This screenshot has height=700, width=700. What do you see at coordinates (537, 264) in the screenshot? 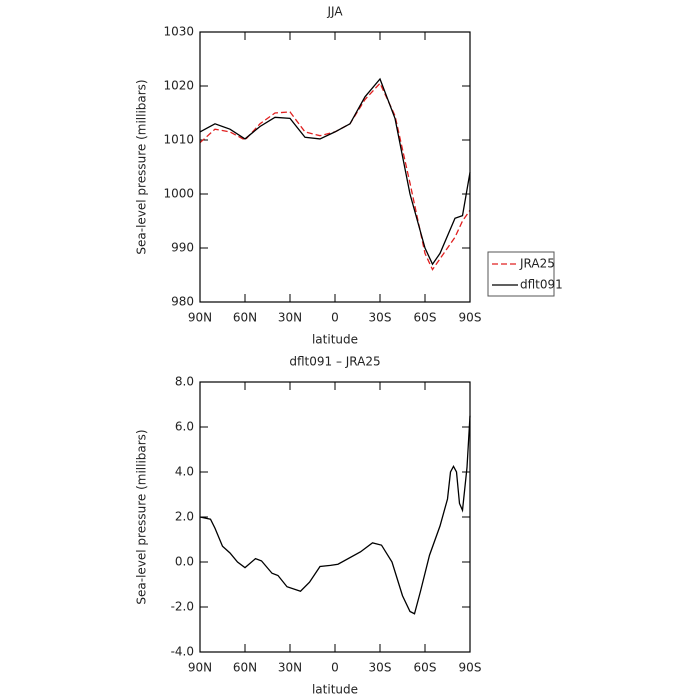
I see `legend-label: JRA25` at bounding box center [537, 264].